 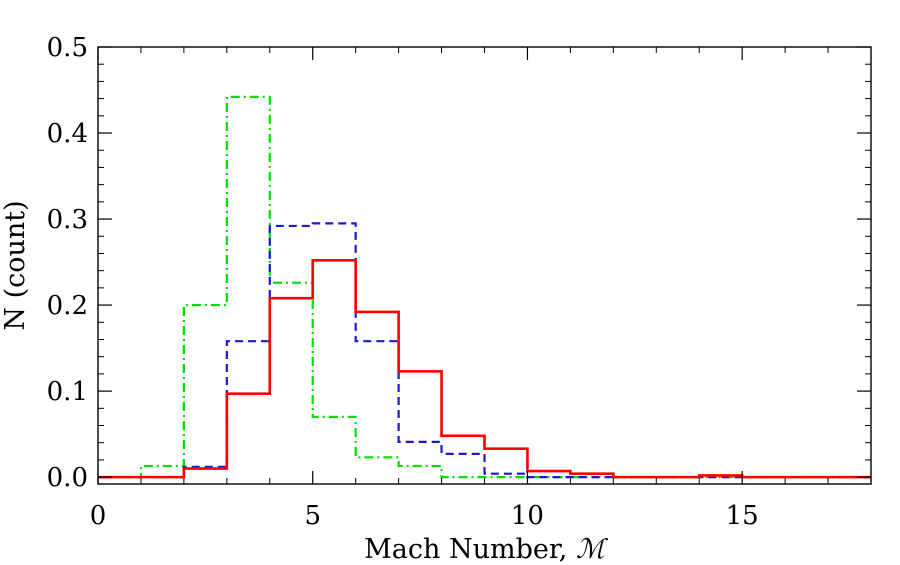 I want to click on x-axis-label: Mach Number, ℳ, so click(x=486, y=549).